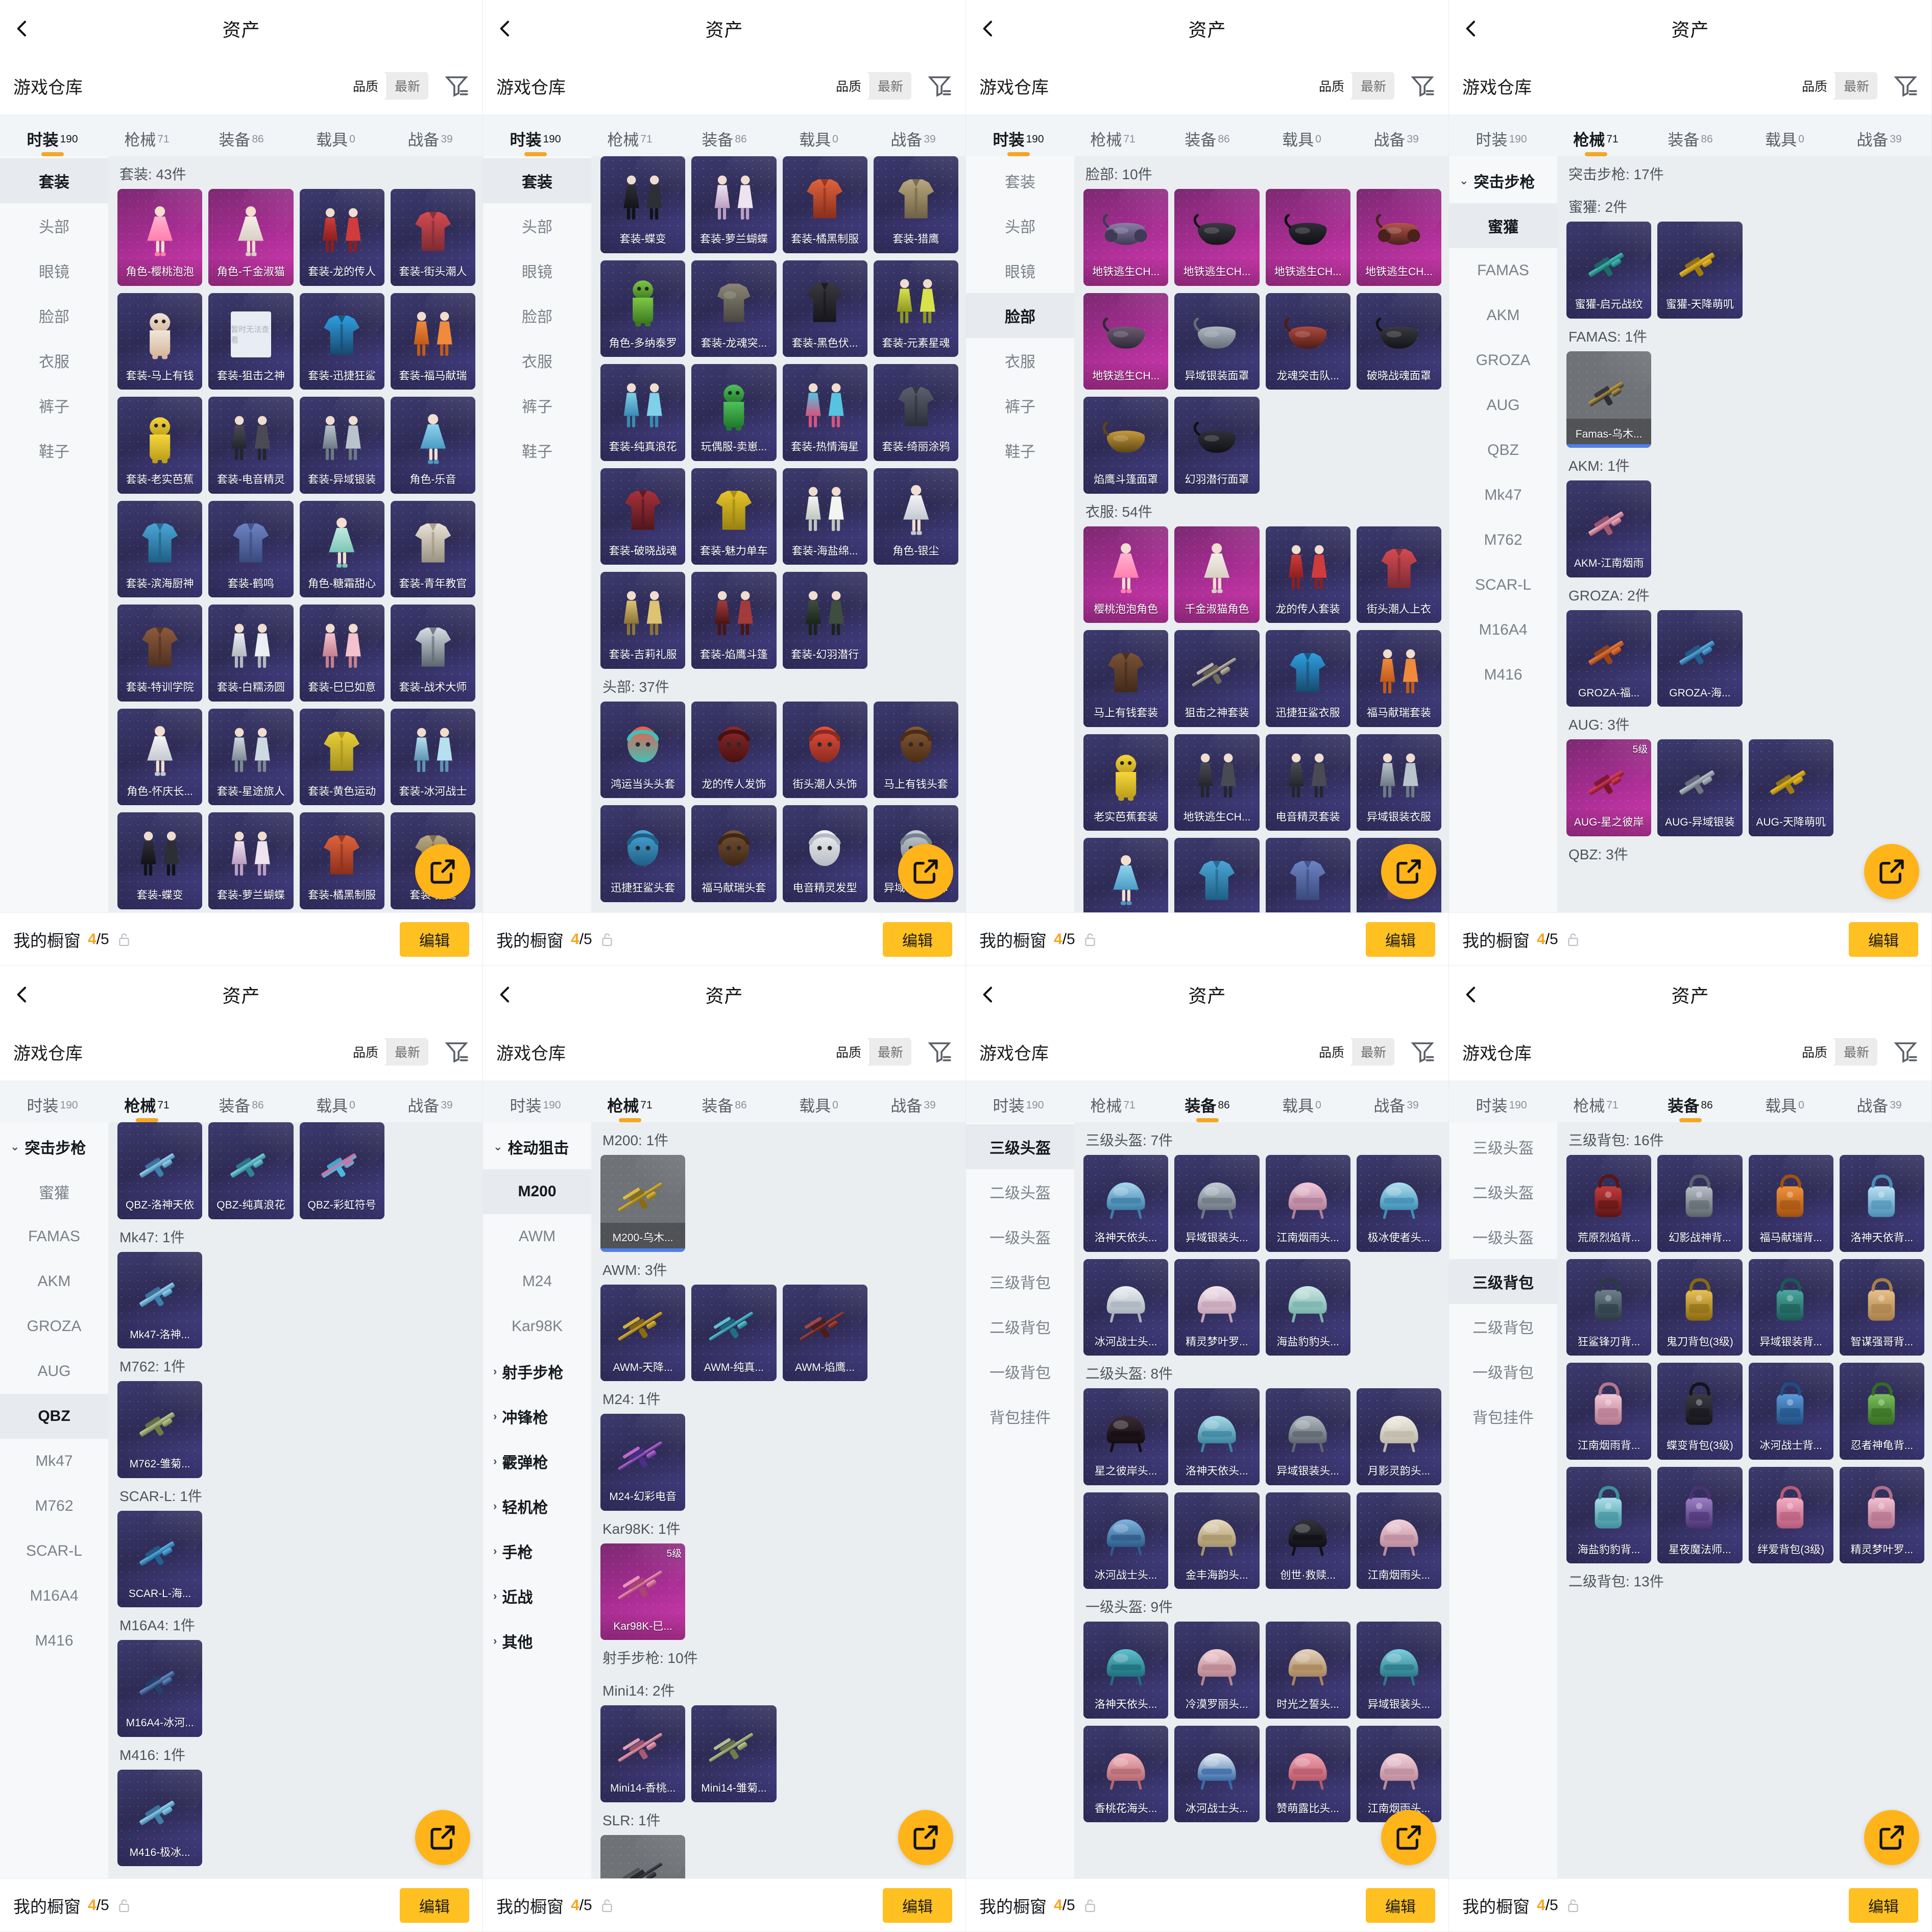 The width and height of the screenshot is (1932, 1932). What do you see at coordinates (54, 1371) in the screenshot?
I see `sidebar-item-AUG: AUG` at bounding box center [54, 1371].